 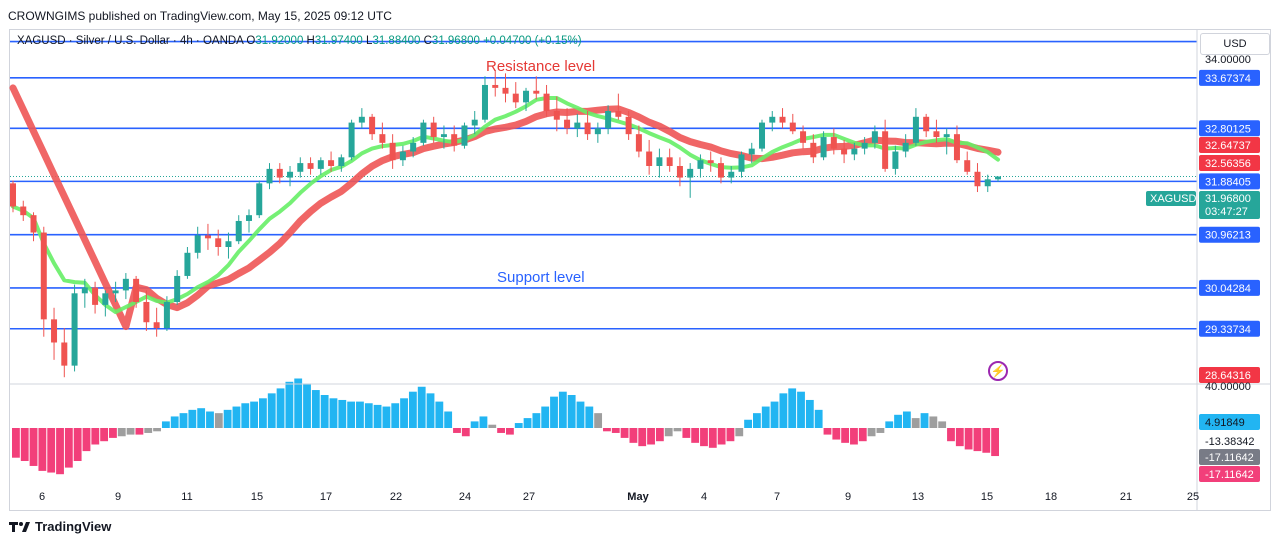 I want to click on price-label: -17.11642, so click(x=1229, y=457).